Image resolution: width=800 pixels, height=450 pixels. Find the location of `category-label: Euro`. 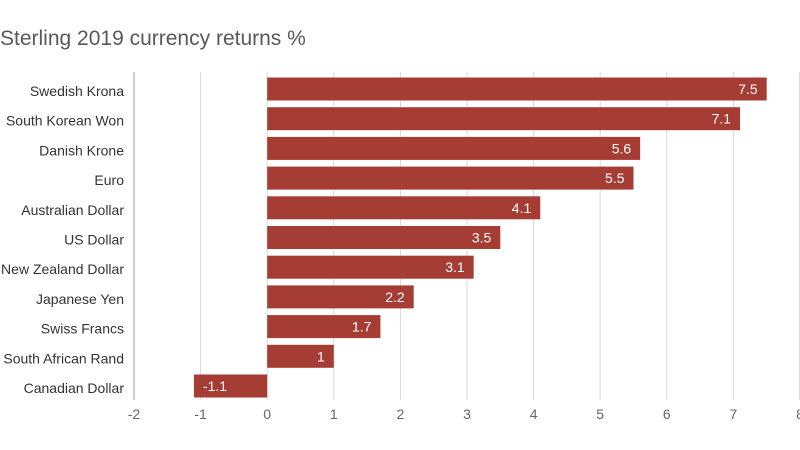

category-label: Euro is located at coordinates (109, 180).